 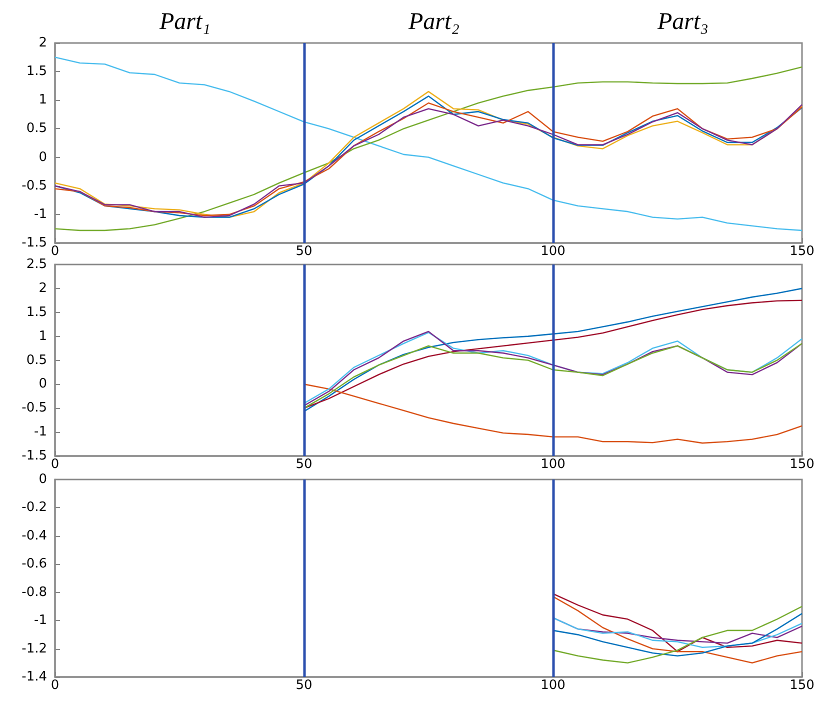 What do you see at coordinates (34, 592) in the screenshot?
I see `y-tick-label: -0.8` at bounding box center [34, 592].